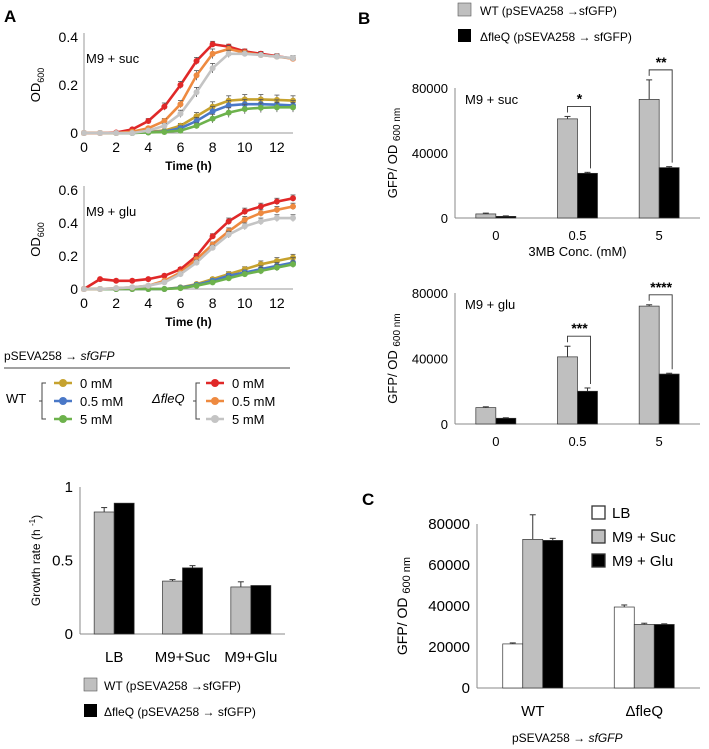  I want to click on x-tick-label: 6, so click(181, 303).